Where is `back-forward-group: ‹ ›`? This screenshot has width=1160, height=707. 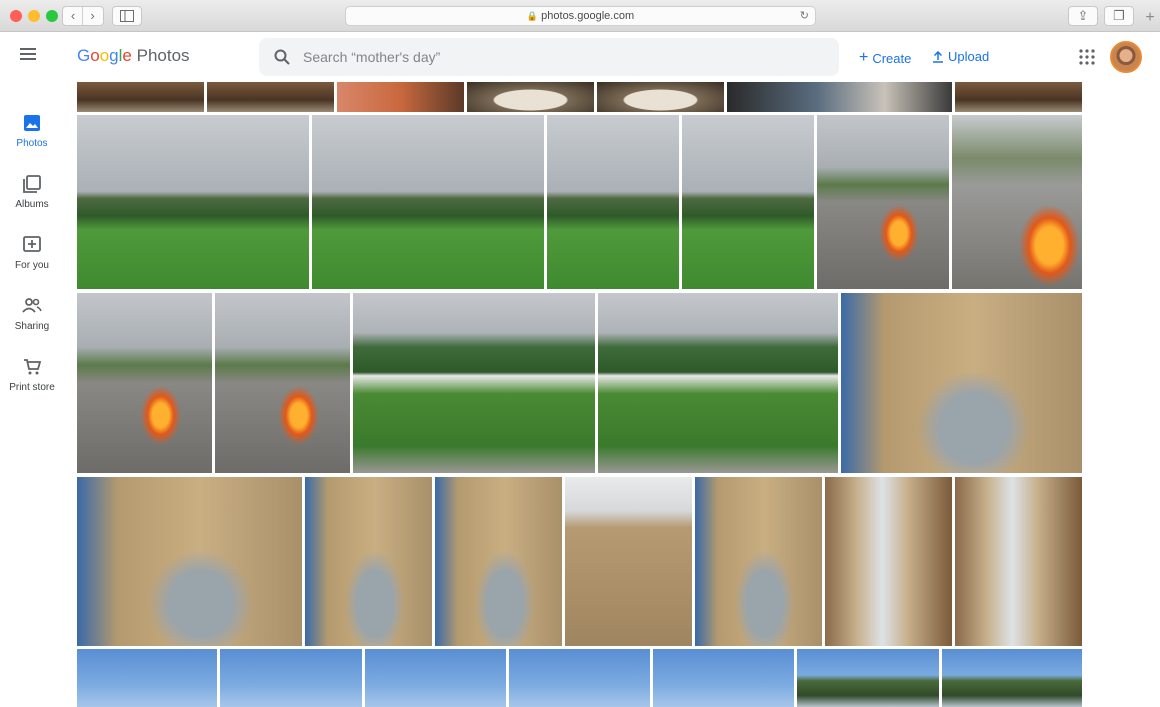
back-forward-group: ‹ › is located at coordinates (83, 16).